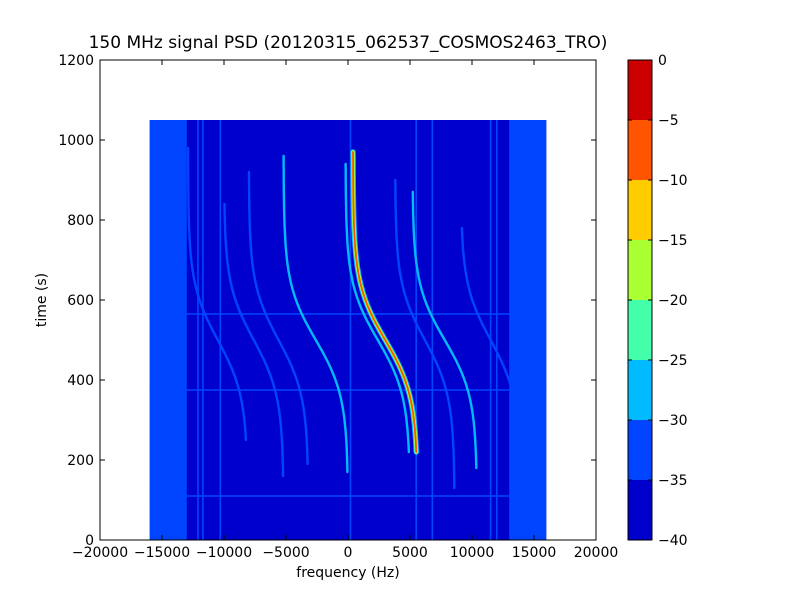 Image resolution: width=800 pixels, height=600 pixels. What do you see at coordinates (662, 61) in the screenshot?
I see `colorbar-tick-label: 0` at bounding box center [662, 61].